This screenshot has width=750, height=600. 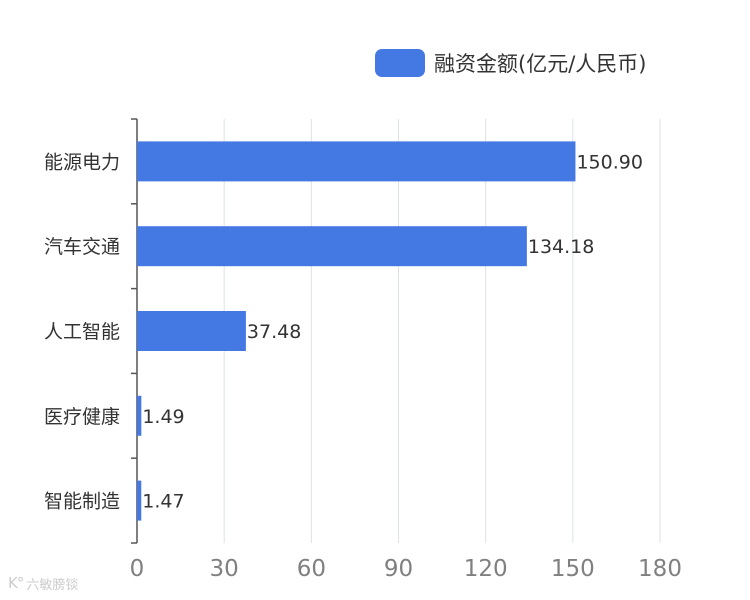 I want to click on bar-value-label: 1.49, so click(x=163, y=417).